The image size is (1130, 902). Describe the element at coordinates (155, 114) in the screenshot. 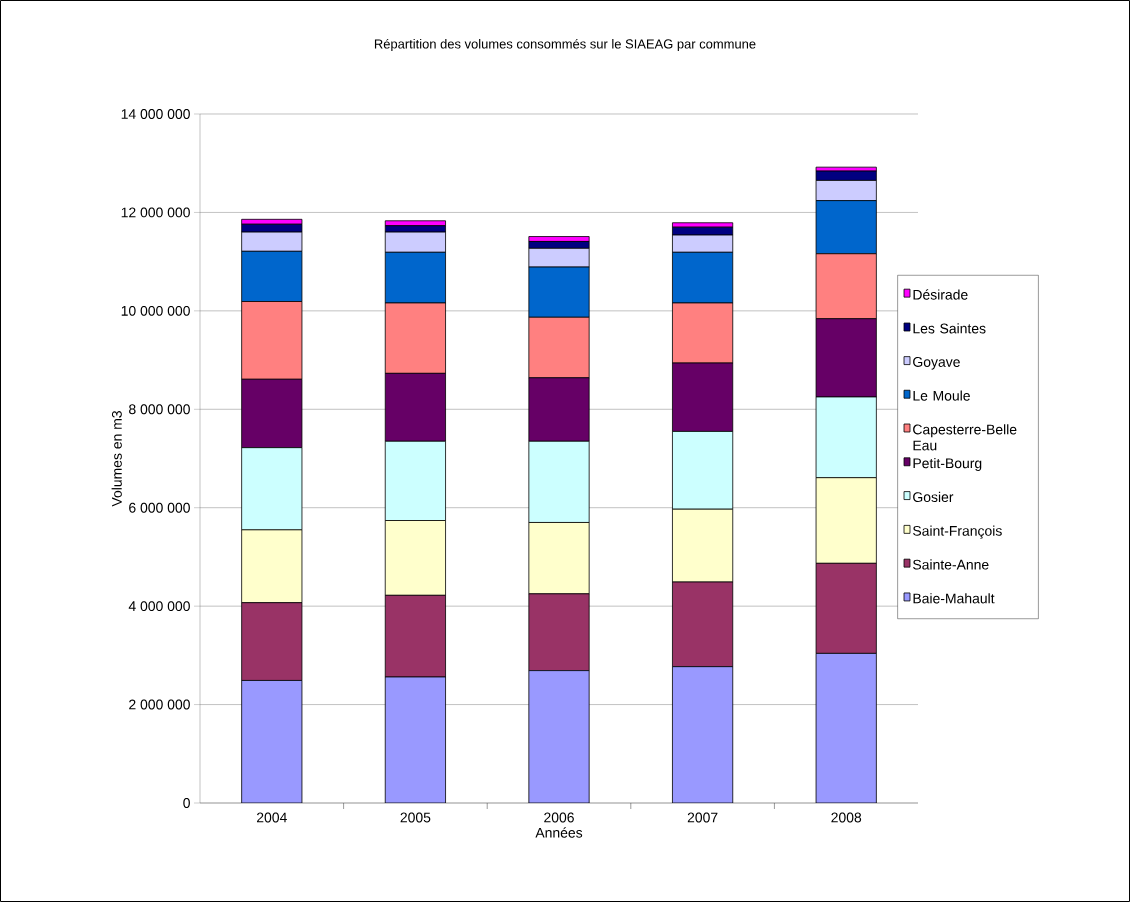

I see `y-tick-label: 14 000 000` at that location.